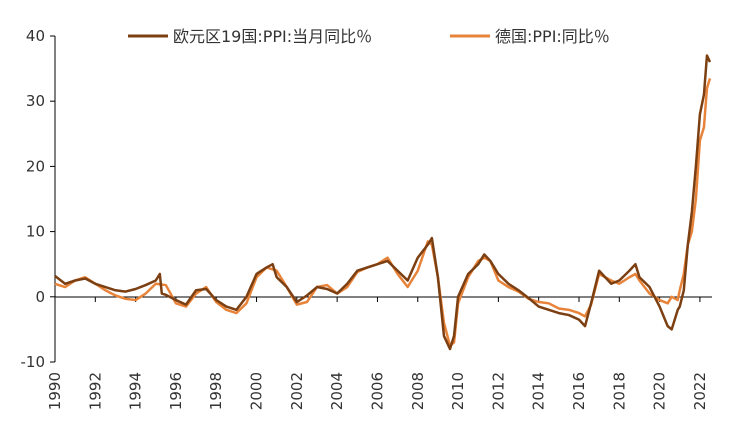 The image size is (734, 422). Describe the element at coordinates (35, 36) in the screenshot. I see `y-tick-label: 40` at that location.